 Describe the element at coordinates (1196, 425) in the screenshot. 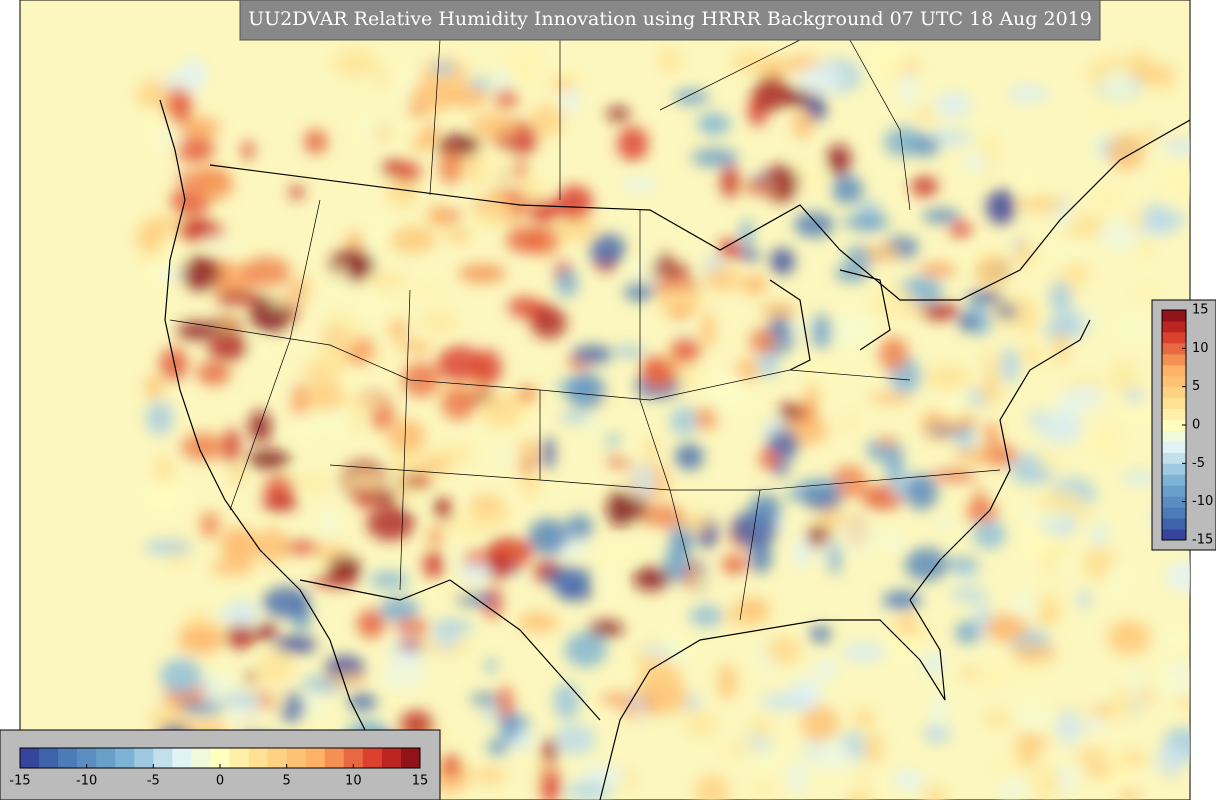

I see `colorbar-tick-label: 0` at that location.